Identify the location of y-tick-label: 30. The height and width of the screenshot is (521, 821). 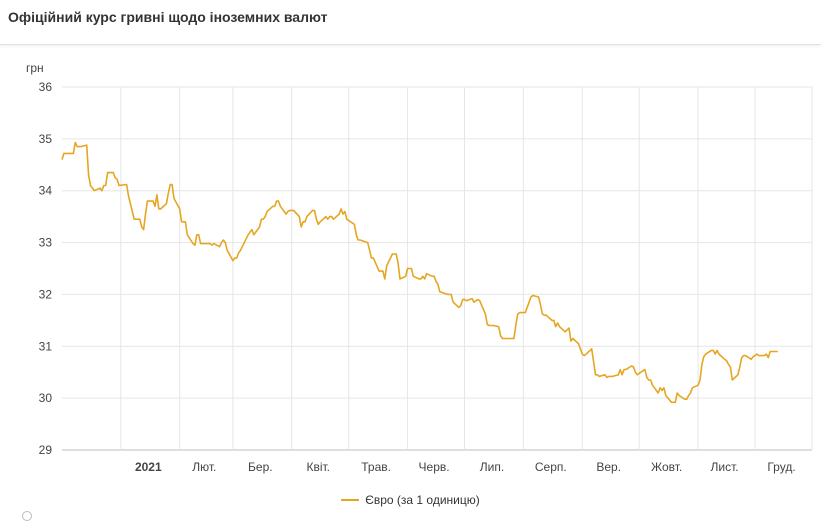
(46, 398).